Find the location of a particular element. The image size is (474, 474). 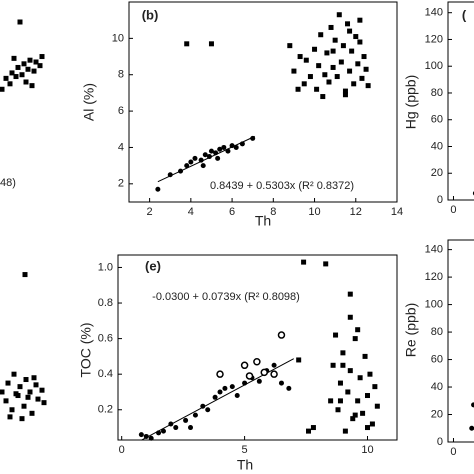

x-tick-label: 12 is located at coordinates (356, 212).